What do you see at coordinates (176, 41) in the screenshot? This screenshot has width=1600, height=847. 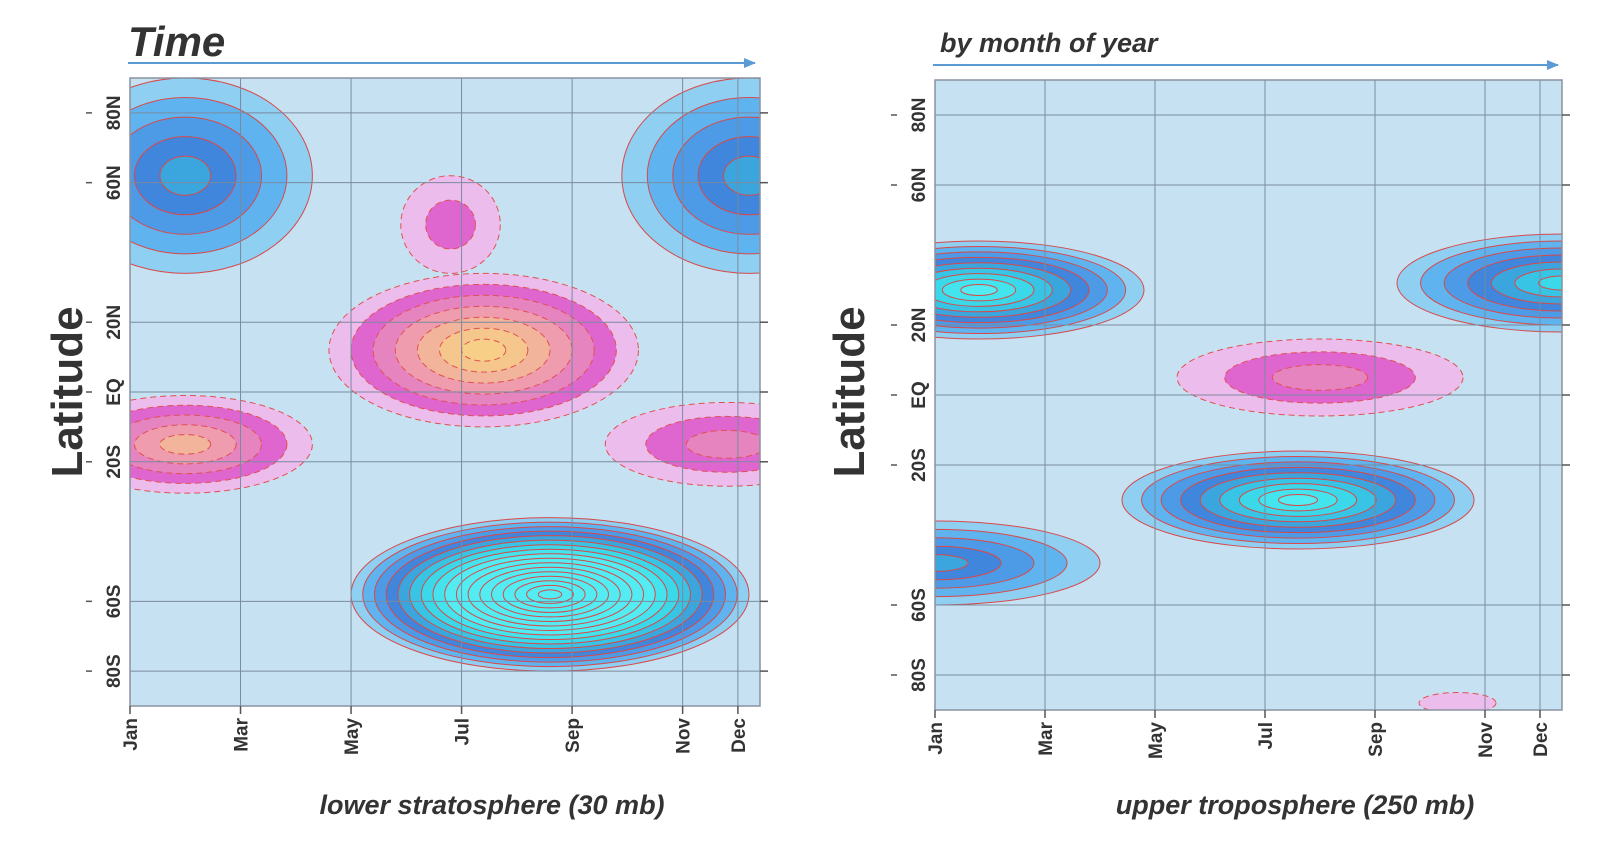 I see `time-label: Time` at bounding box center [176, 41].